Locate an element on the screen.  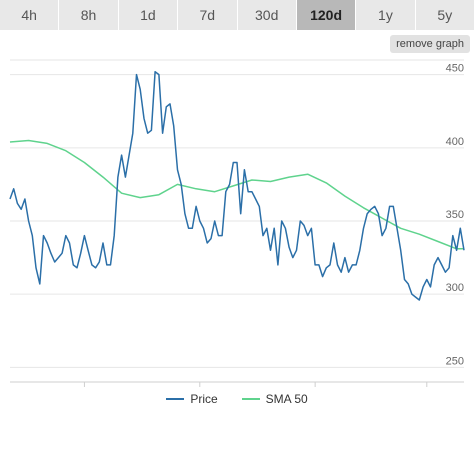
chart-legend: Price SMA 50 is located at coordinates (237, 399).